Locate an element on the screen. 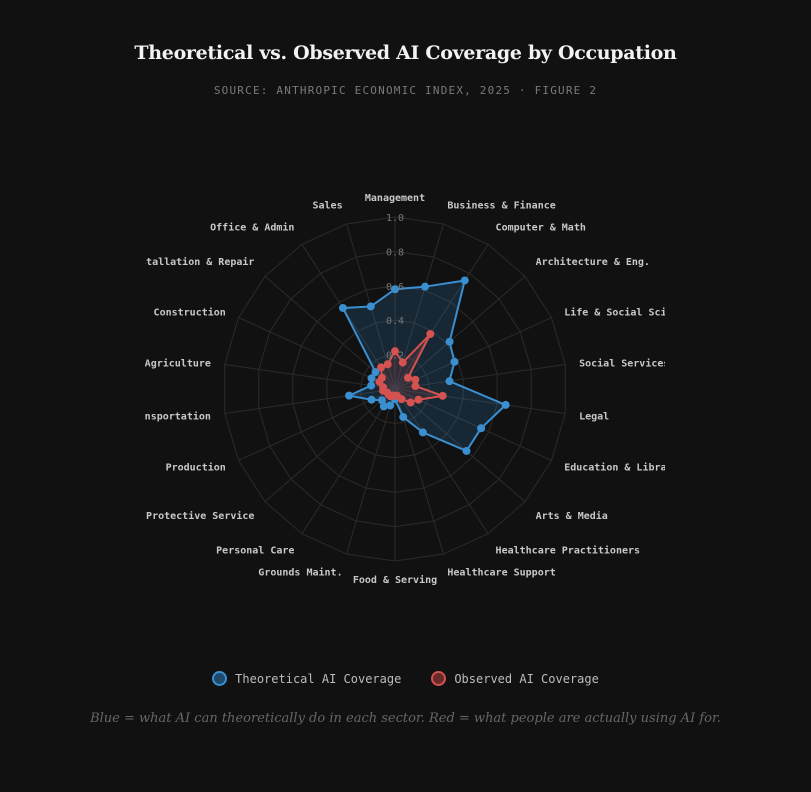 Image resolution: width=811 pixels, height=792 pixels. legend-item-observed: Observed AI Coverage is located at coordinates (515, 678).